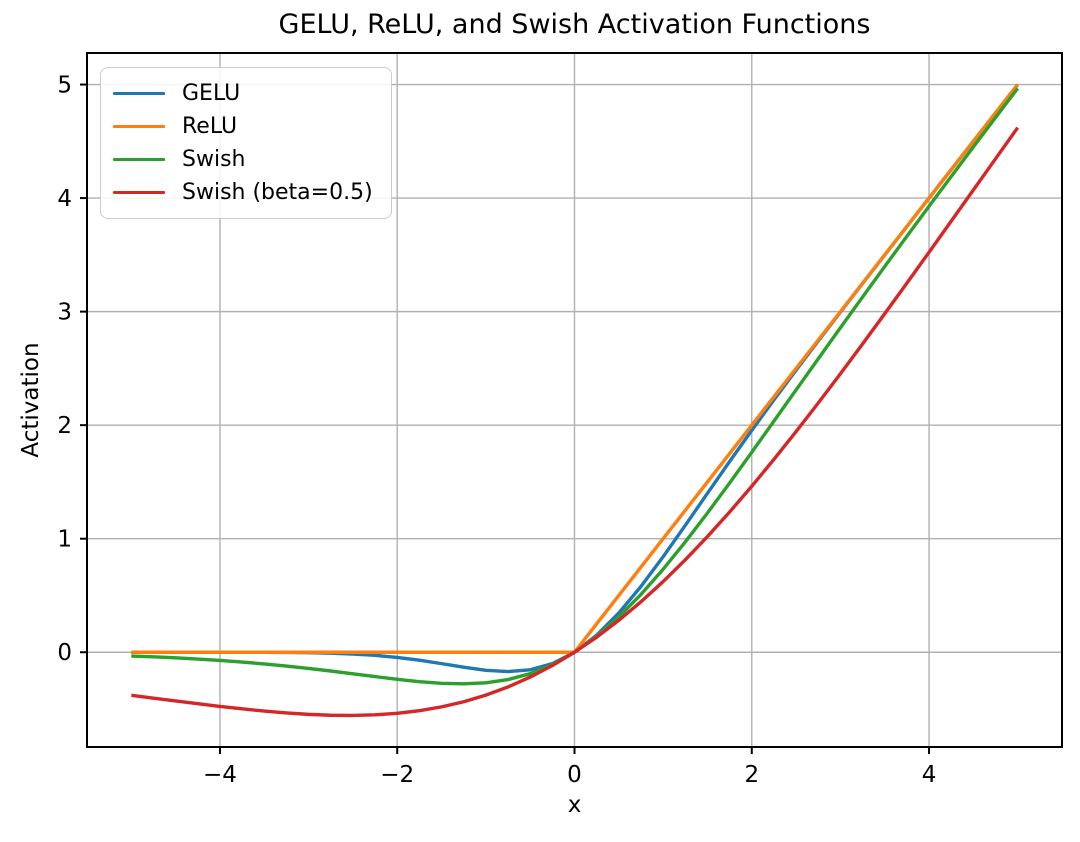  What do you see at coordinates (211, 93) in the screenshot?
I see `legend-label: GELU` at bounding box center [211, 93].